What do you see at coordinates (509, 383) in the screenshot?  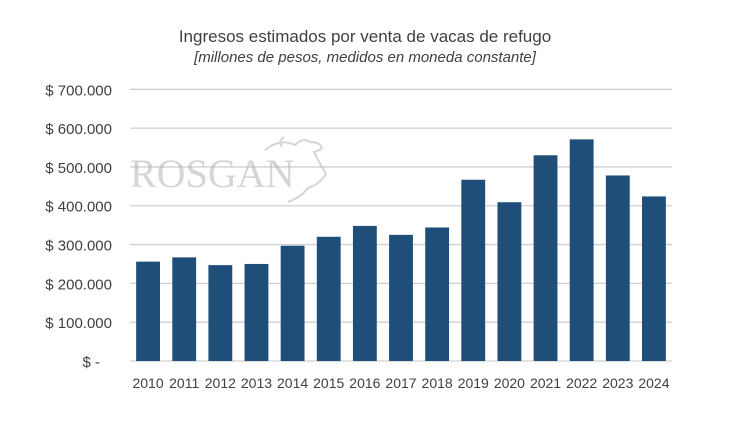 I see `x-tick-label: 2020` at bounding box center [509, 383].